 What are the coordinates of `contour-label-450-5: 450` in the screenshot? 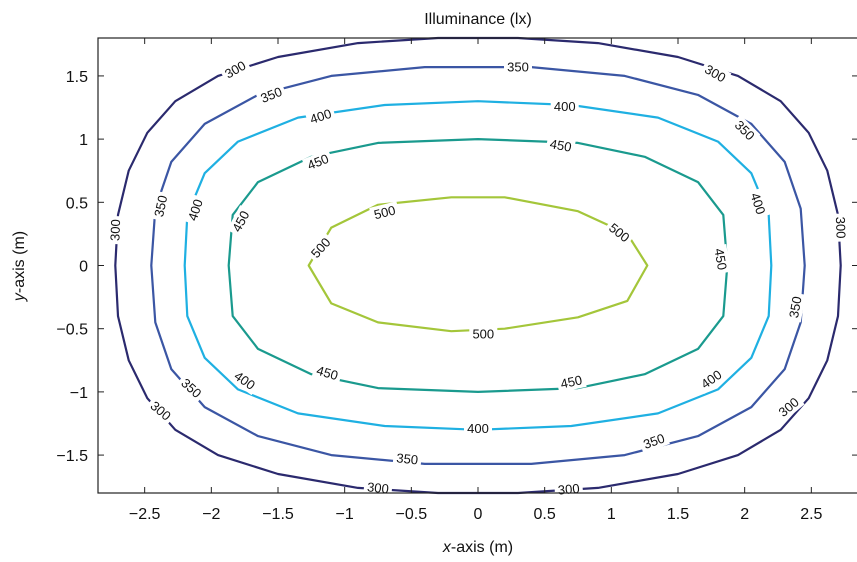 It's located at (571, 382).